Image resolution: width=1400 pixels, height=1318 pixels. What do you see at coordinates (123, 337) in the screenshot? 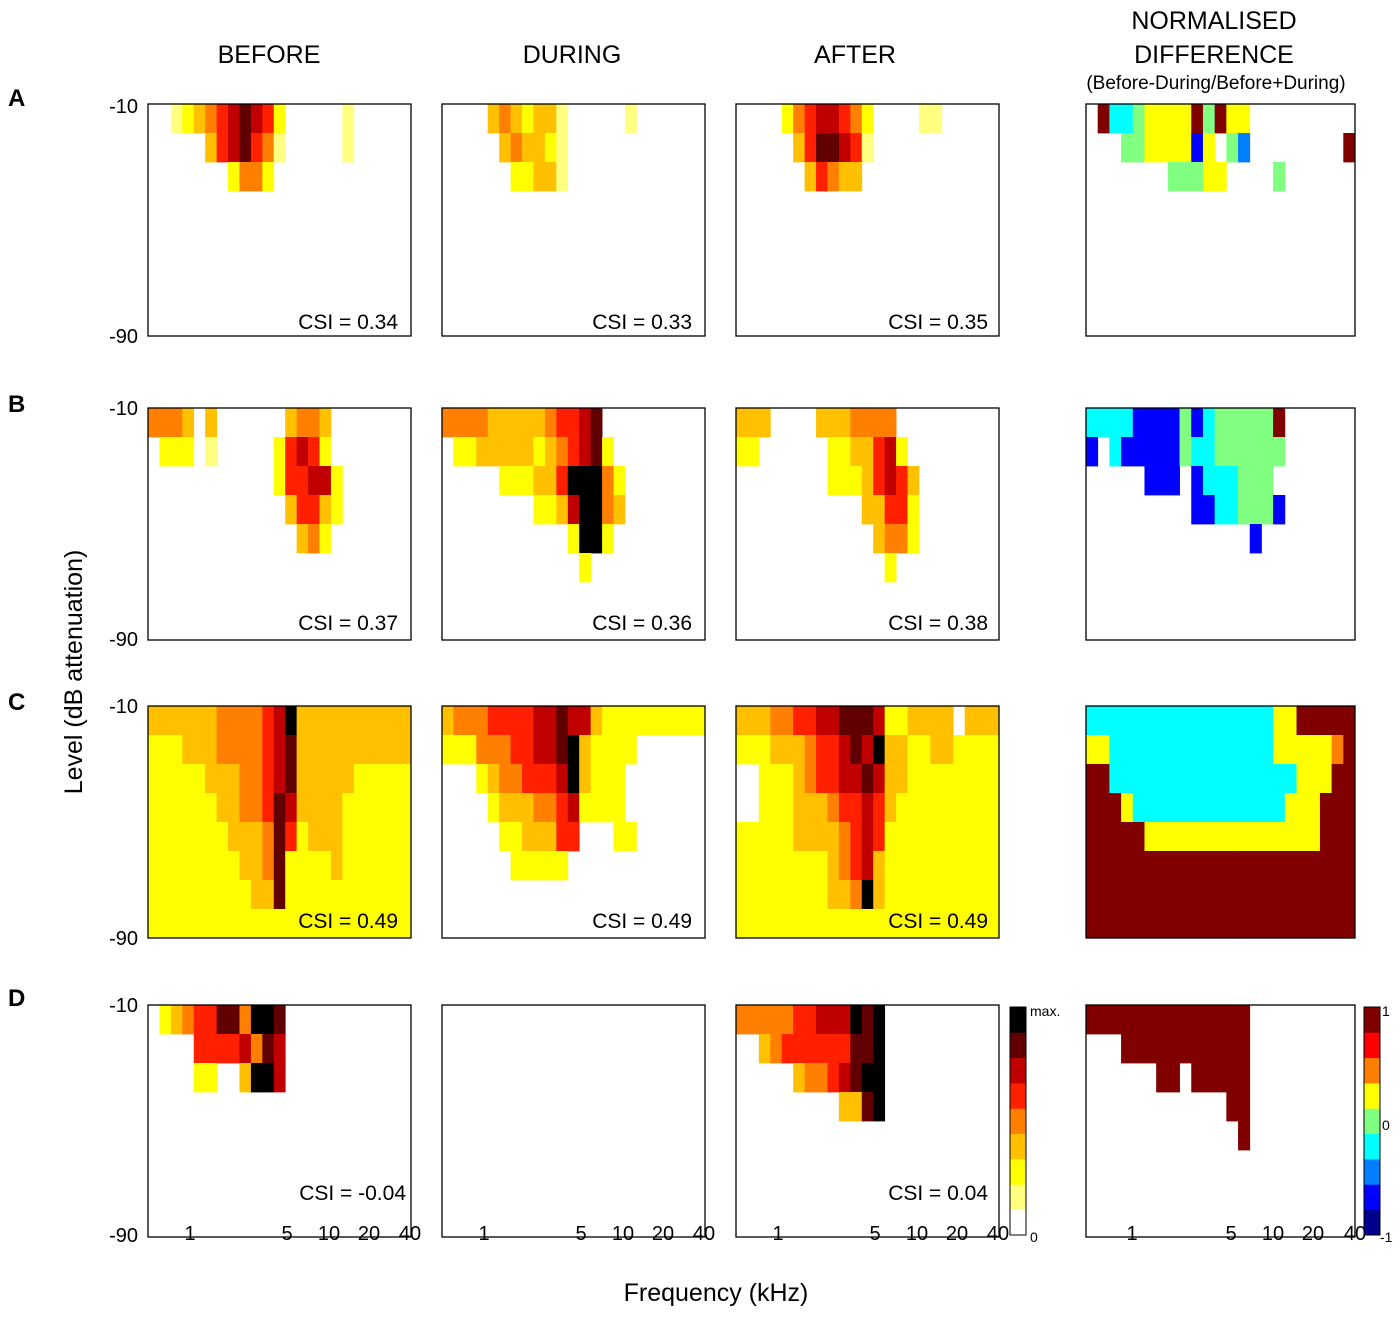
I see `y-tick-a-bottom: -90` at bounding box center [123, 337].